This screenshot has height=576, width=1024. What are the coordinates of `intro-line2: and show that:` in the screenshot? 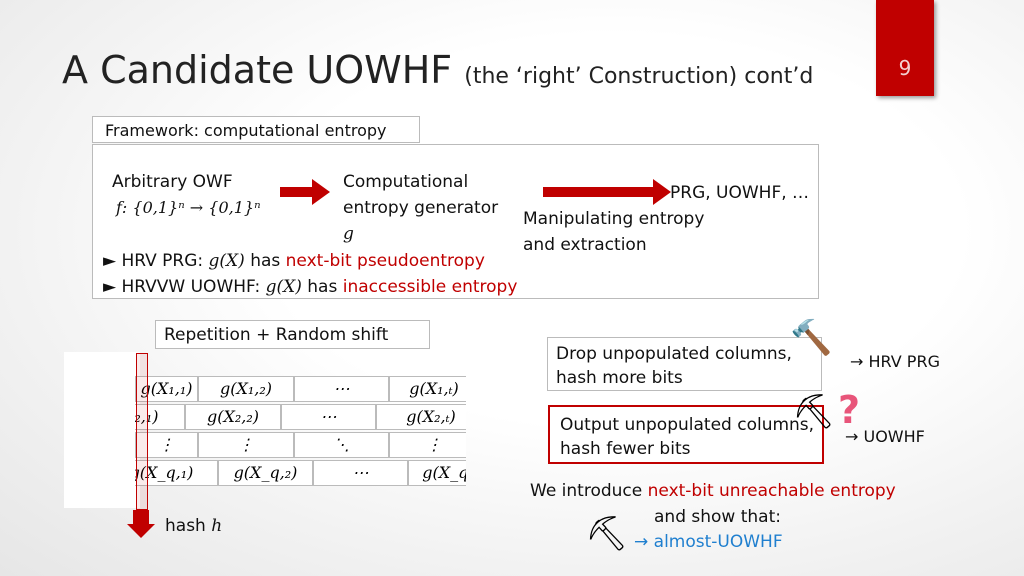 It's located at (717, 517).